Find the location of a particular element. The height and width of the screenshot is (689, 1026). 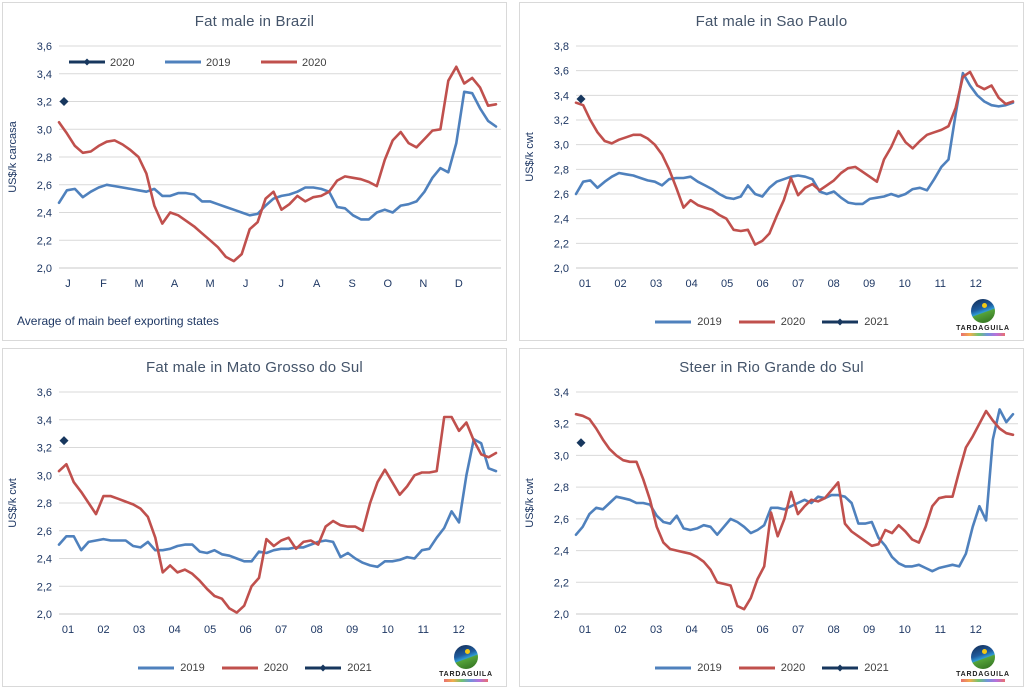

logo-color-strip is located at coordinates (983, 680).